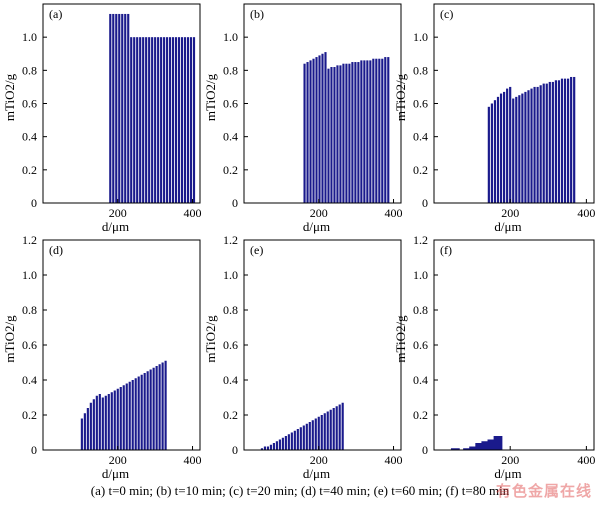  What do you see at coordinates (446, 250) in the screenshot?
I see `panel-label: (f)` at bounding box center [446, 250].